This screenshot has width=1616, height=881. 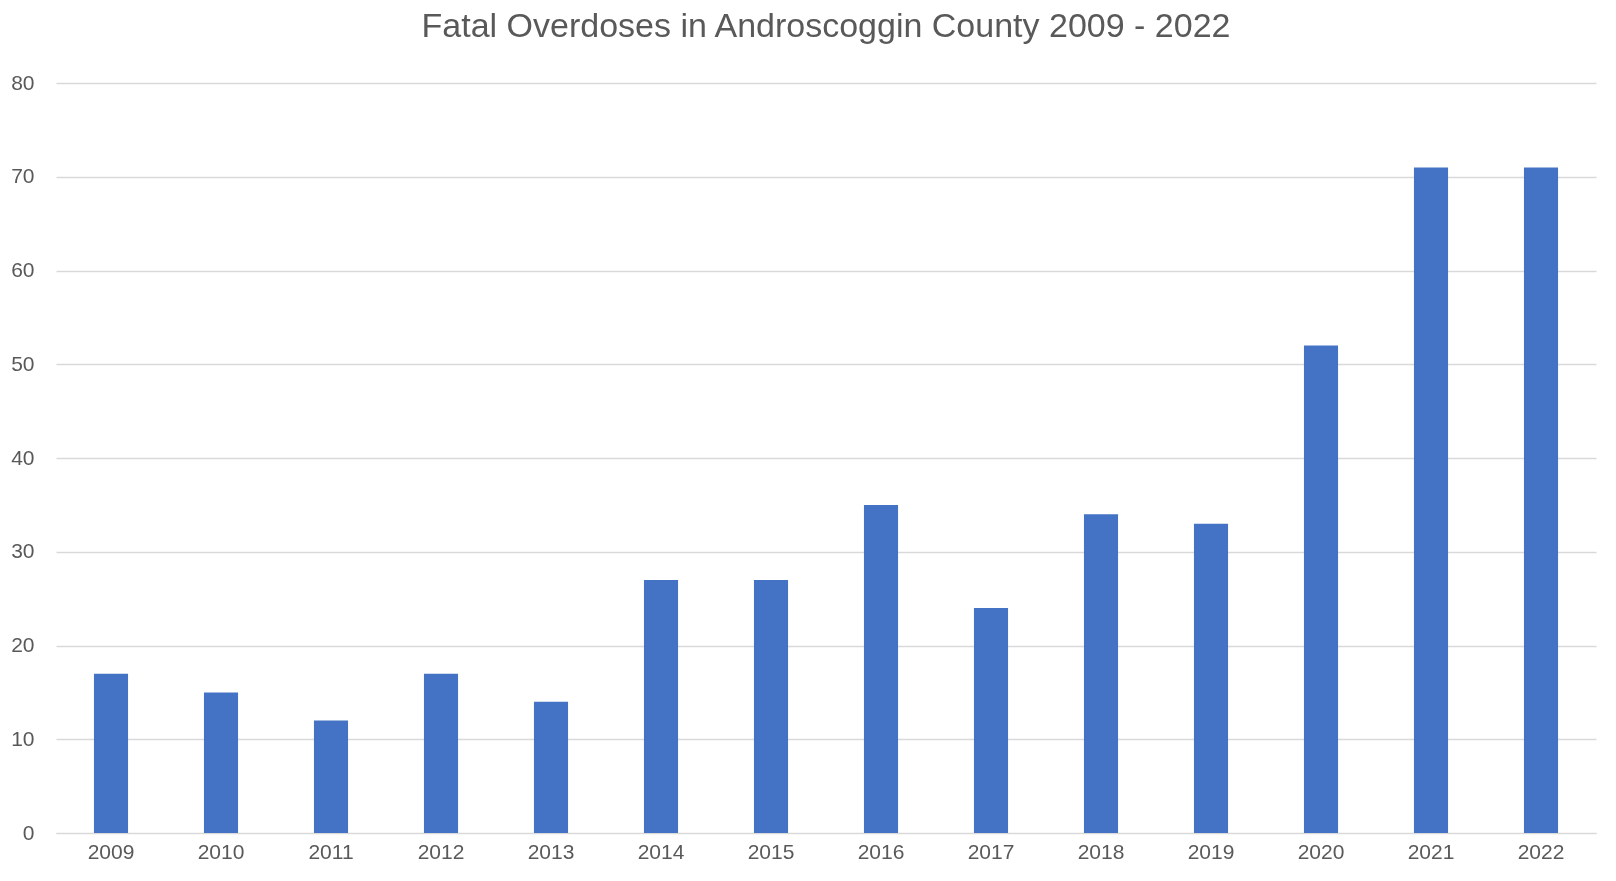 What do you see at coordinates (28, 832) in the screenshot?
I see `y-tick-label: 0` at bounding box center [28, 832].